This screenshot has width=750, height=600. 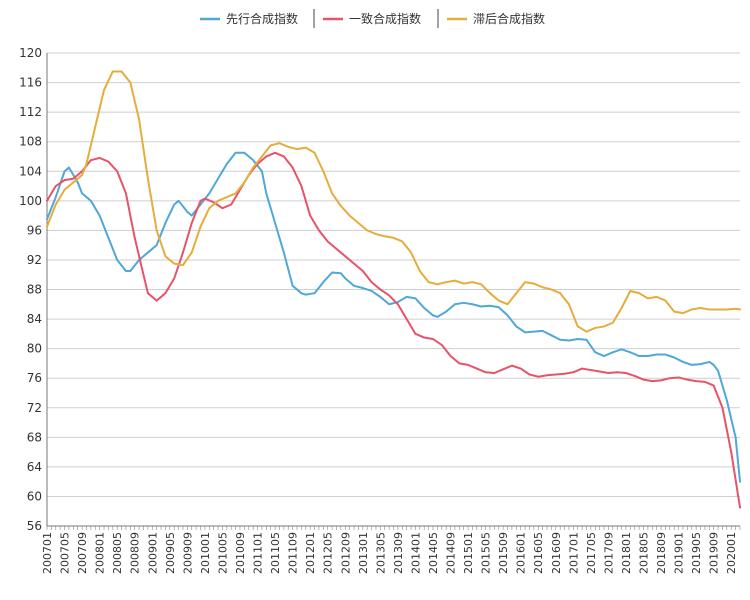 I want to click on legend-label: 滞后合成指数, so click(x=509, y=18).